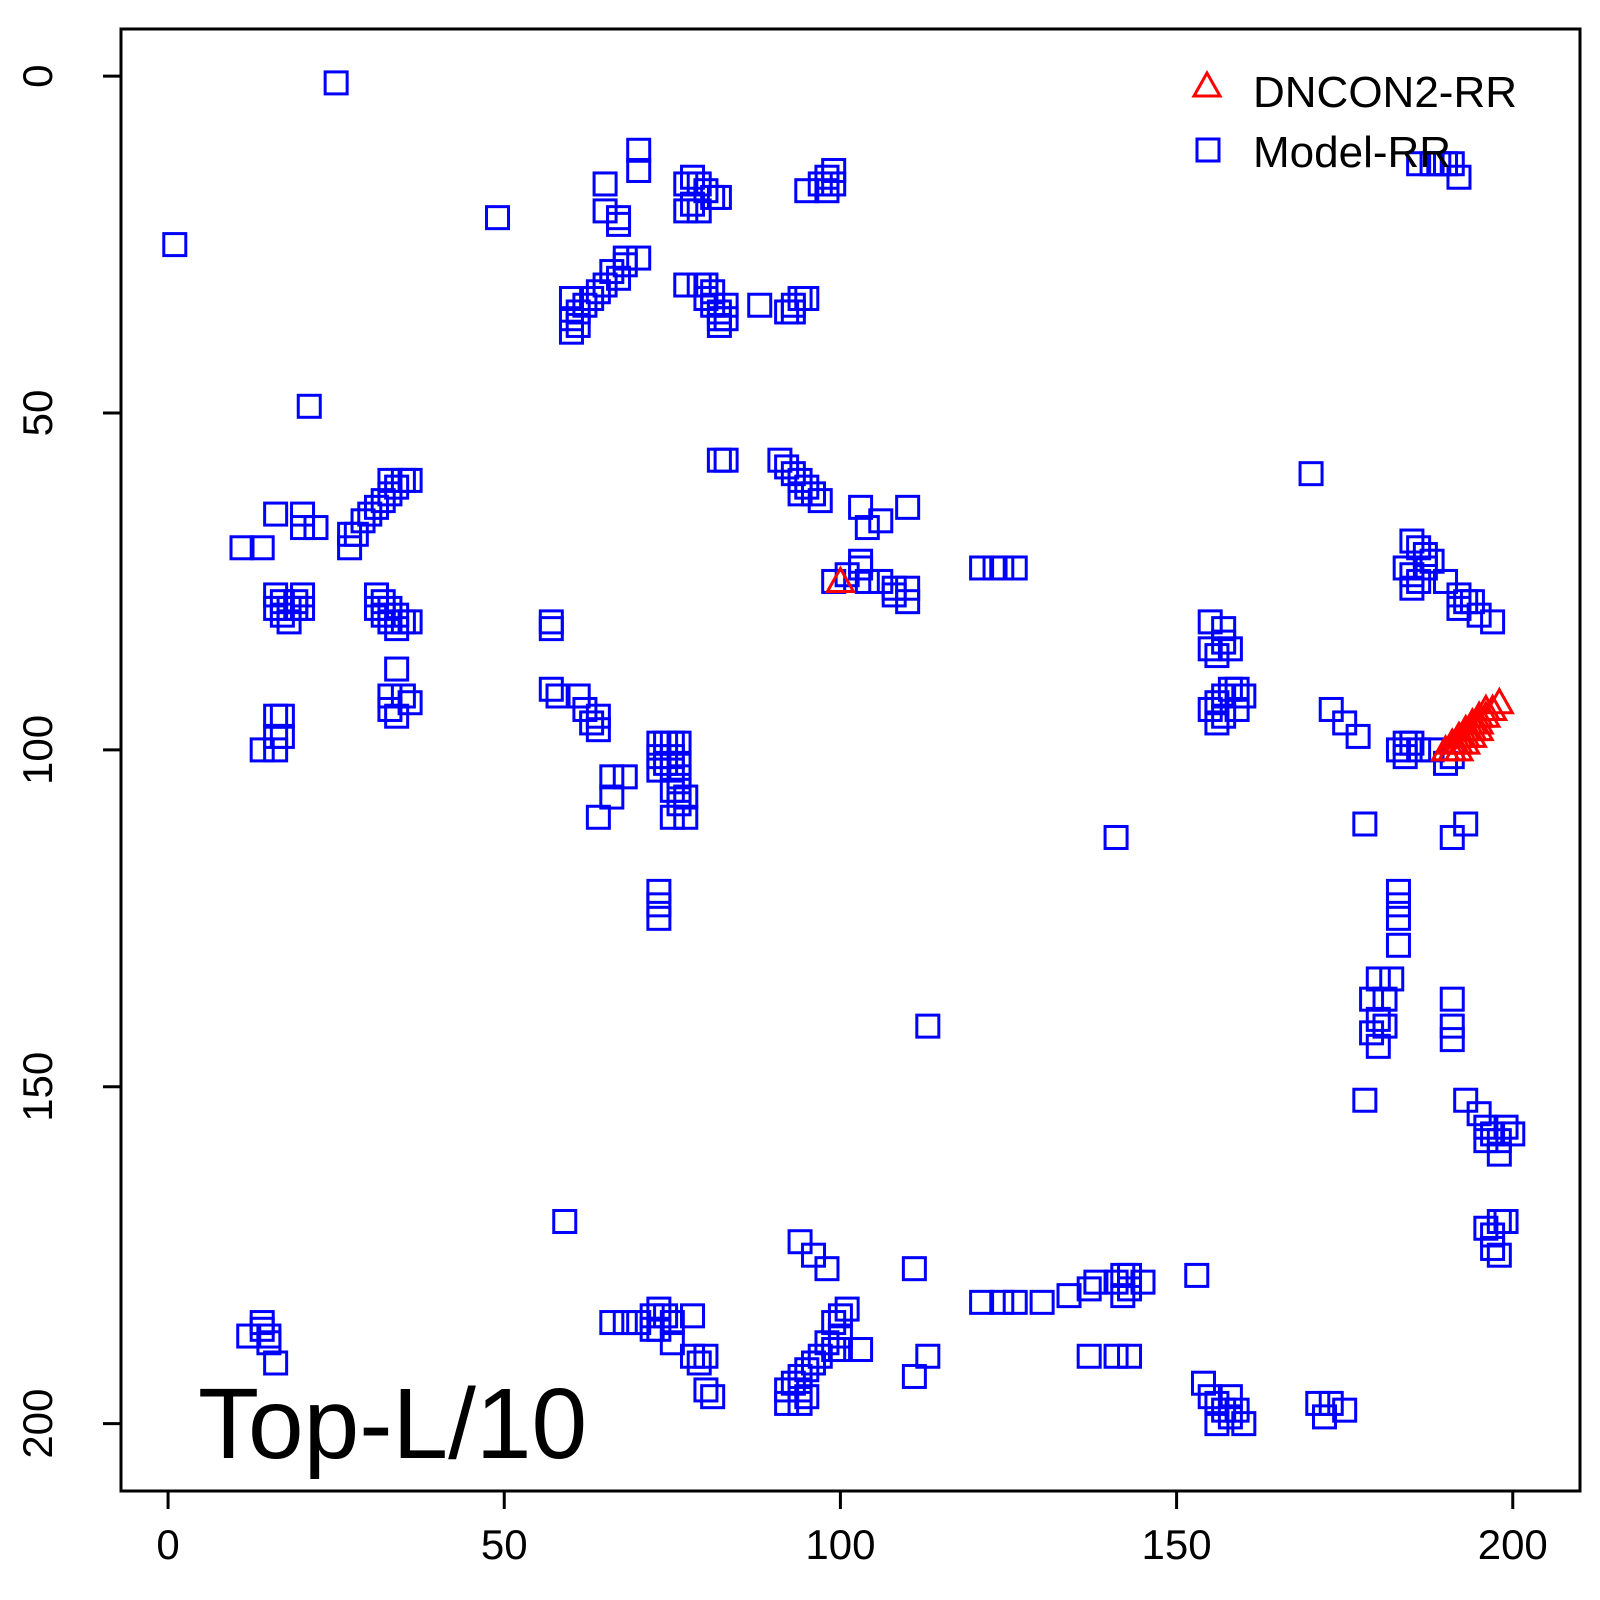  What do you see at coordinates (1385, 92) in the screenshot?
I see `legend-label-dncon2-rr: DNCON2-RR` at bounding box center [1385, 92].